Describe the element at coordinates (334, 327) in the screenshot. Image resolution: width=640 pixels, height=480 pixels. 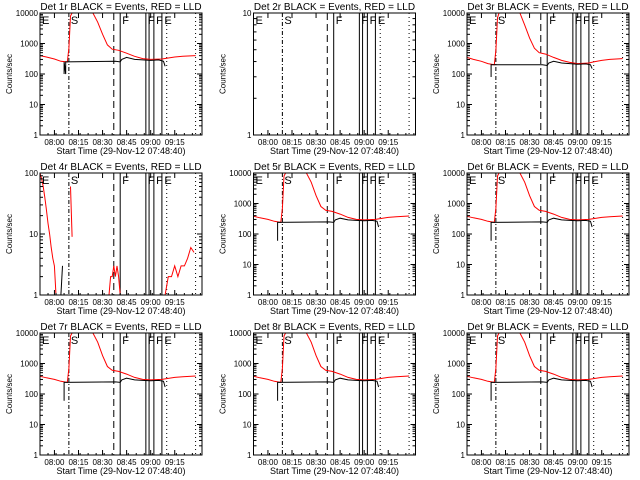
I see `panel-title: Det 8r BLACK = Events, RED = LLD` at that location.